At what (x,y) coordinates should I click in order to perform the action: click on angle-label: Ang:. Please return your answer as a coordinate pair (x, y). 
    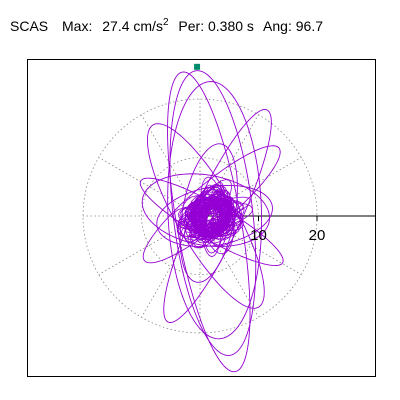
    Looking at the image, I should click on (277, 26).